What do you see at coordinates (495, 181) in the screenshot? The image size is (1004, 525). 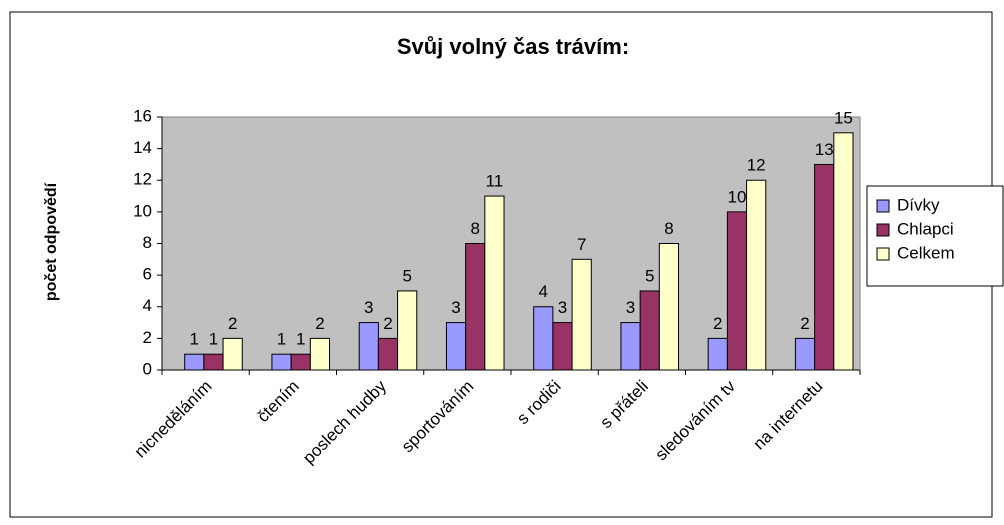 I see `data-label: 11` at bounding box center [495, 181].